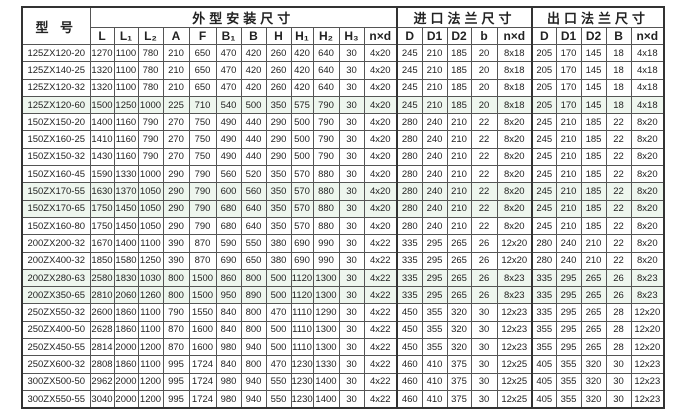 The height and width of the screenshot is (415, 690). What do you see at coordinates (102, 260) in the screenshot?
I see `value-cell: 1850` at bounding box center [102, 260].